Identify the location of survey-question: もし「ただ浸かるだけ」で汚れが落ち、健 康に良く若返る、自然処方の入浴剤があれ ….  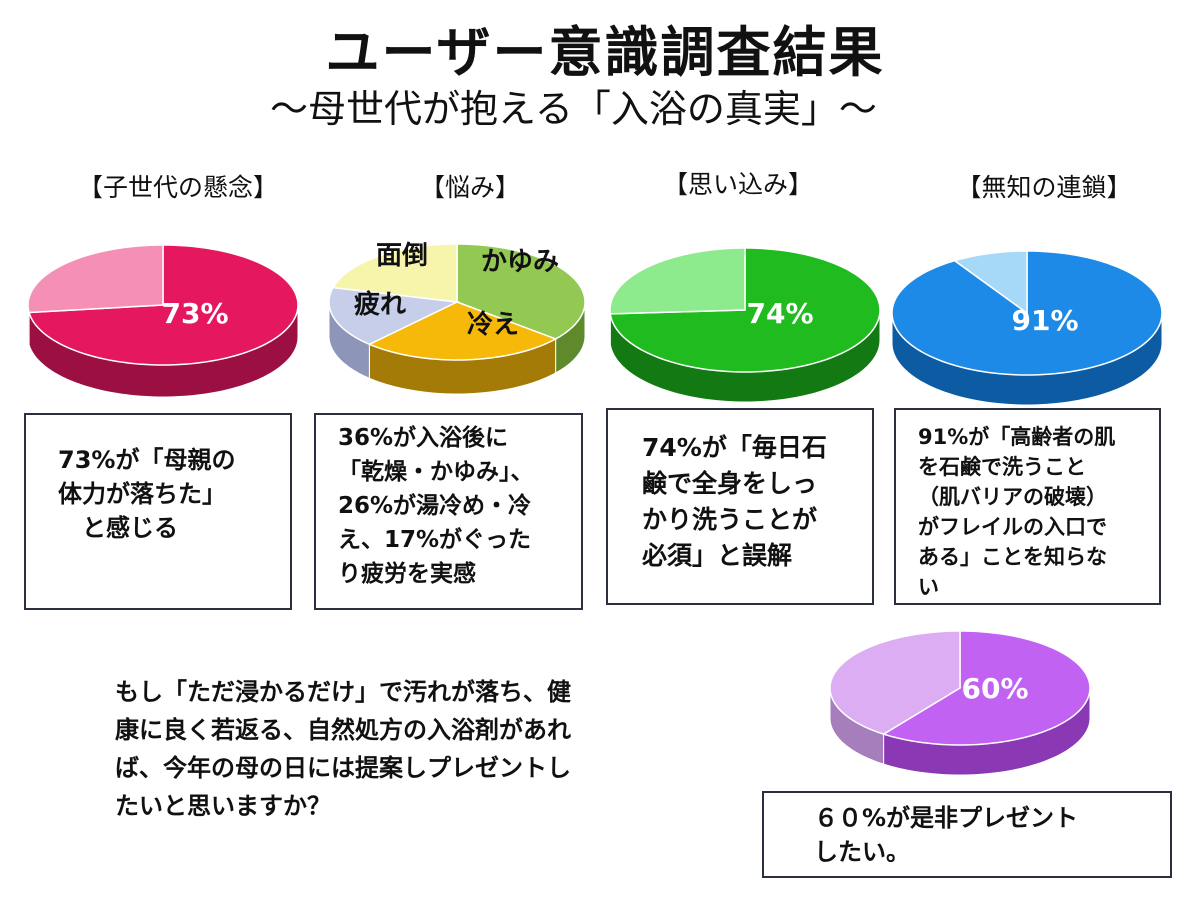
(343, 749).